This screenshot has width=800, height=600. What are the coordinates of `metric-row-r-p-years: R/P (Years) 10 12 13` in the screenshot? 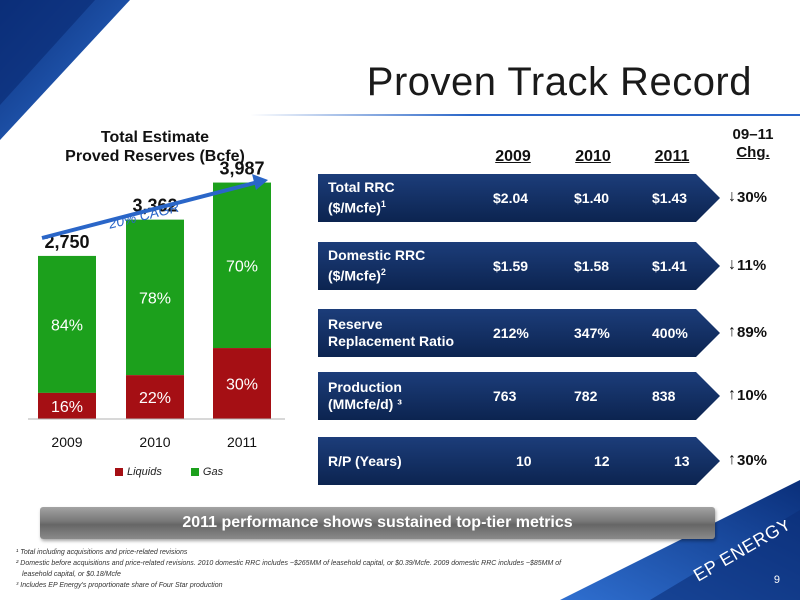 It's located at (519, 461).